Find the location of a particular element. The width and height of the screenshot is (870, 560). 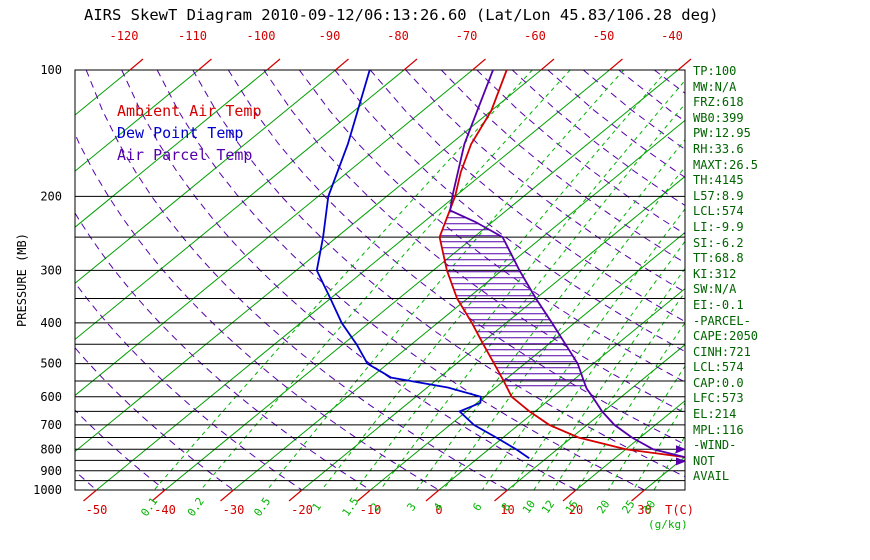

pressure-tick-label: 900 is located at coordinates (51, 471).